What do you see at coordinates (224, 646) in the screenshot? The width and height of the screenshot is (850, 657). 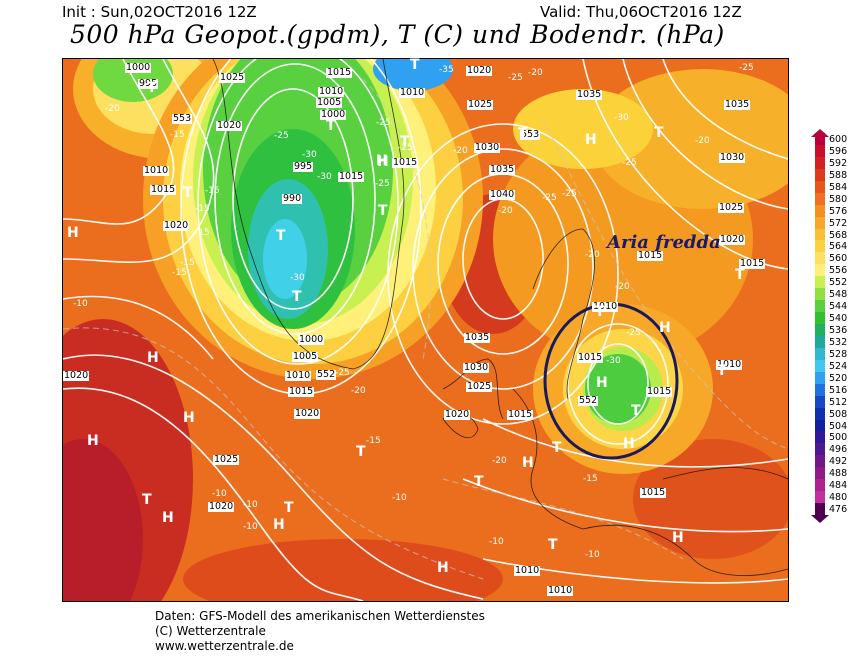 I see `credits-website: www.wetterzentrale.de` at bounding box center [224, 646].